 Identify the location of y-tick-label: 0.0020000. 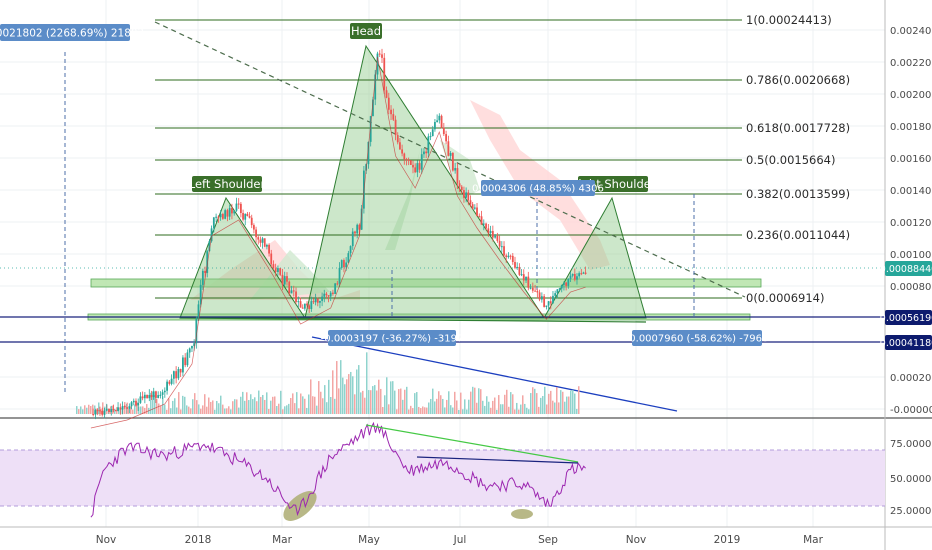
(911, 95).